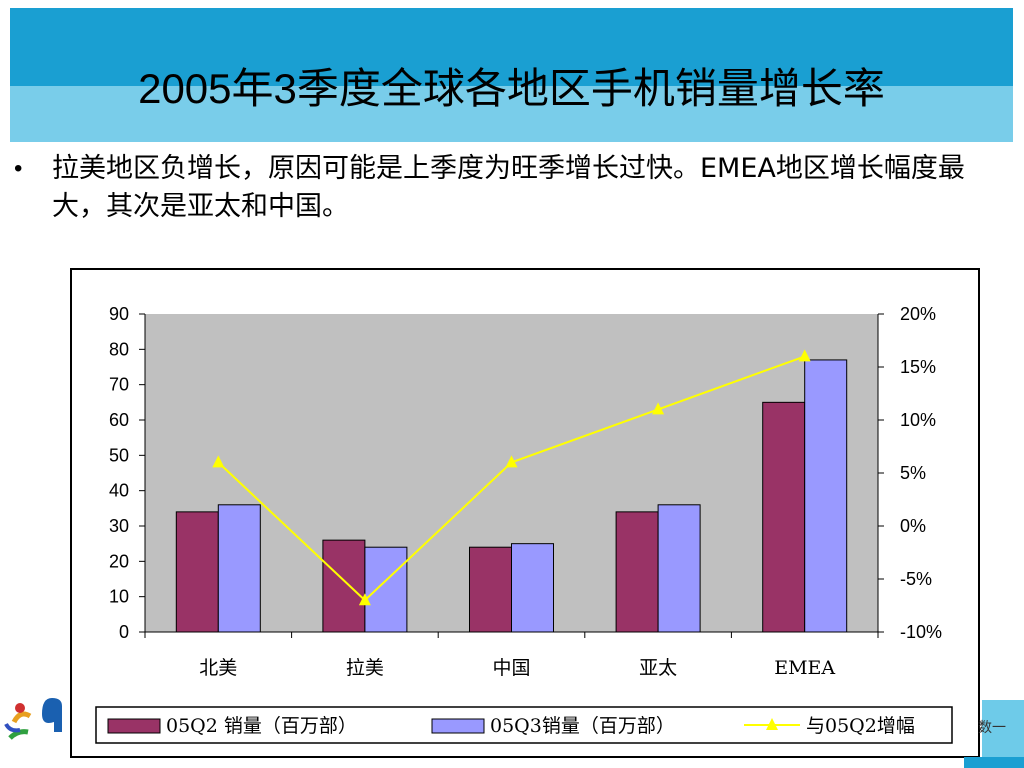 The width and height of the screenshot is (1024, 768). I want to click on left-axis-tick-label: 20, so click(119, 561).